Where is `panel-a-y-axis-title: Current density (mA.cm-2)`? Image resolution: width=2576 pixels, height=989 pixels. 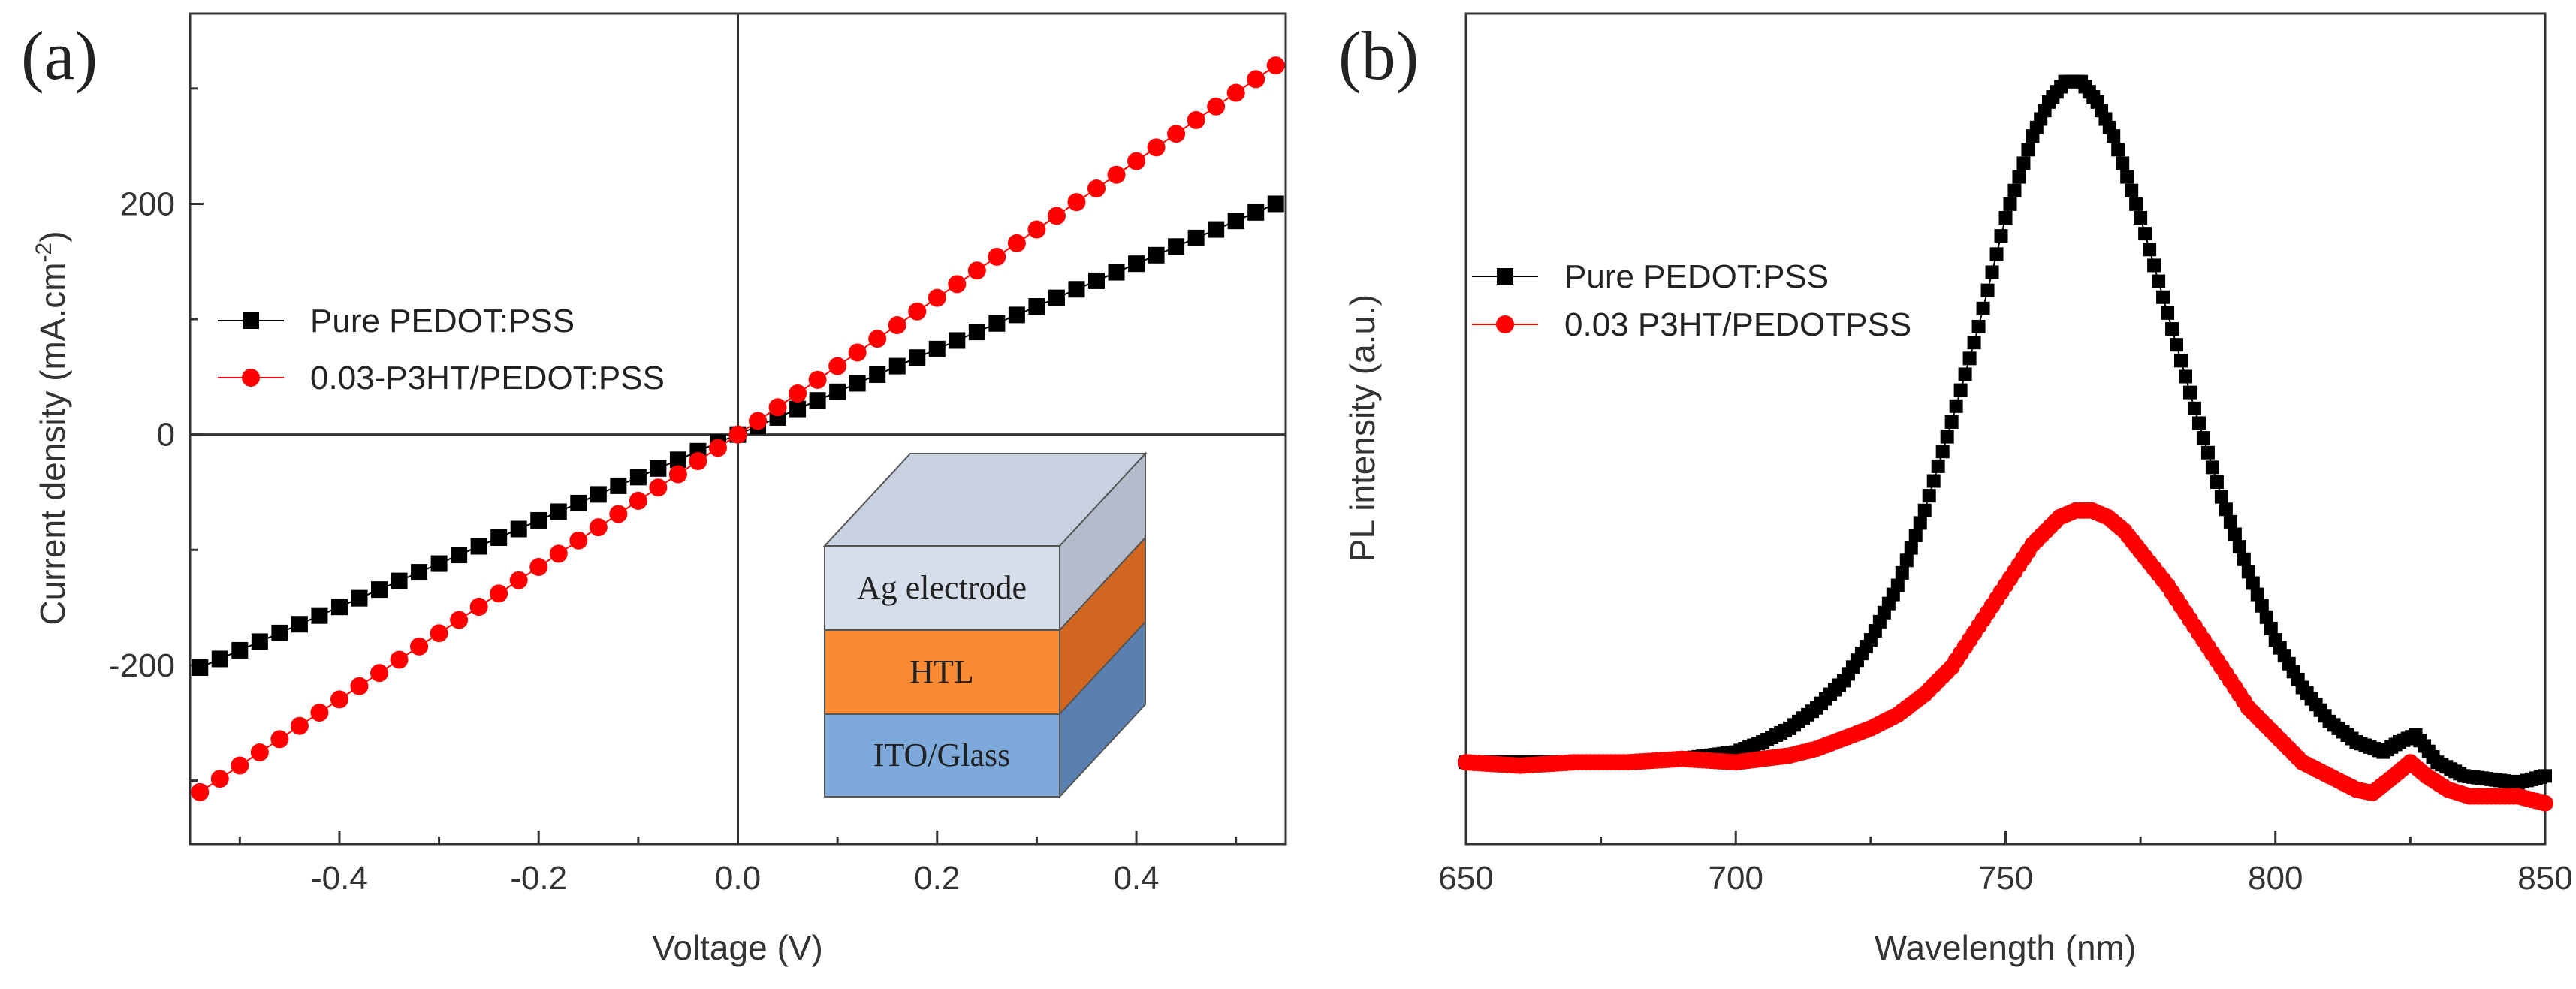 panel-a-y-axis-title: Current density (mA.cm-2) is located at coordinates (52, 428).